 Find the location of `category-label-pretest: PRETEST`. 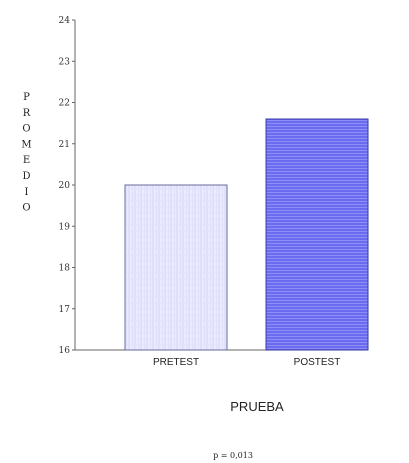

category-label-pretest: PRETEST is located at coordinates (176, 362).